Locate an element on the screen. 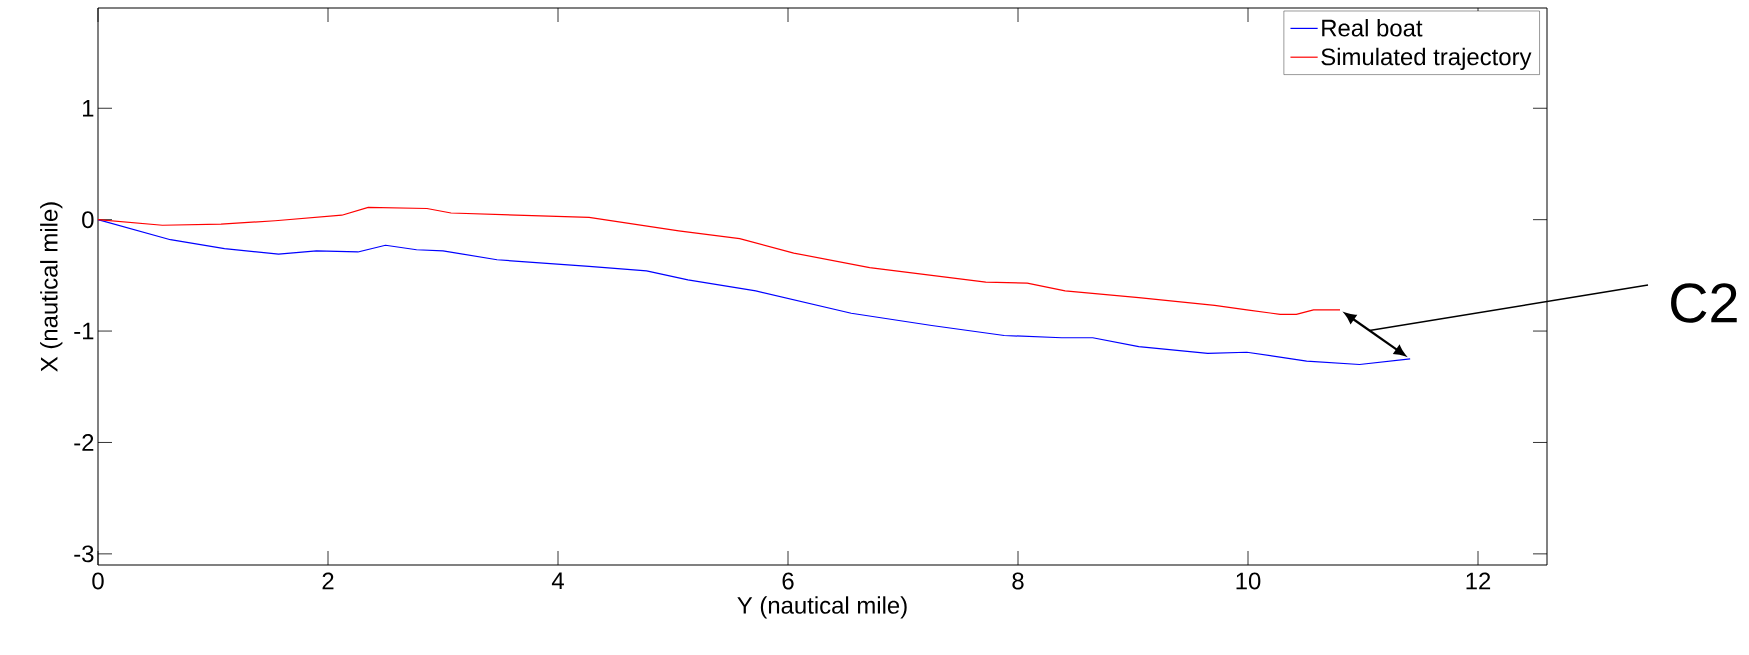  x-tick-label: 2 is located at coordinates (328, 581).